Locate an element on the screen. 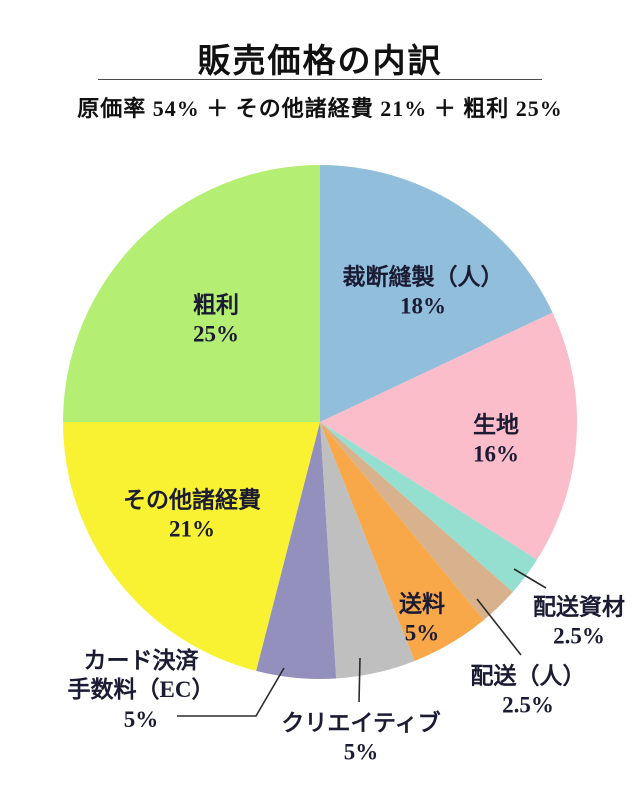  slice-label-fabric: 生地 16% is located at coordinates (496, 440).